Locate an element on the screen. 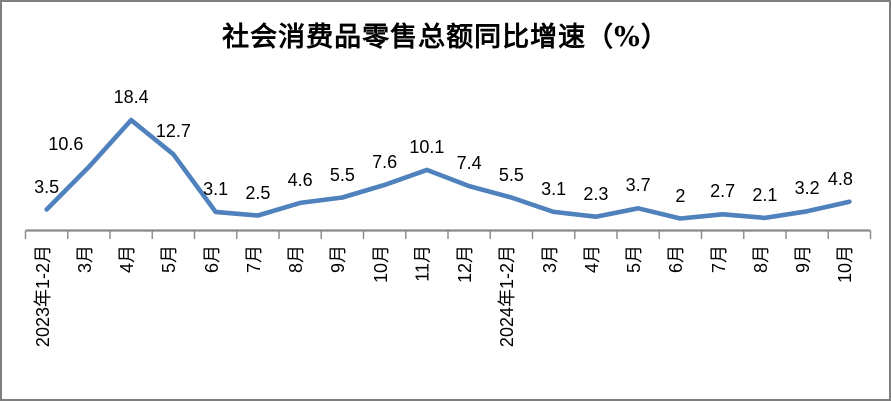 The image size is (891, 401). chart-title: 社会消费品零售总额同比增速（%） is located at coordinates (445, 37).